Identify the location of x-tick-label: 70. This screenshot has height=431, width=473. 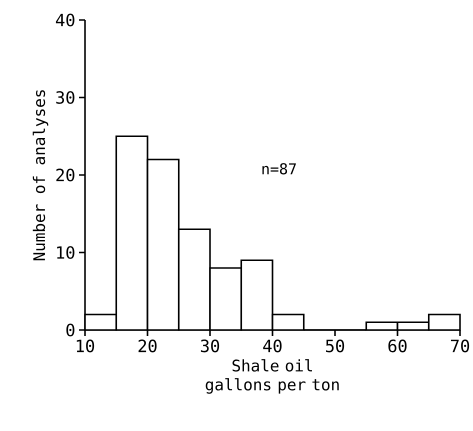
(460, 346).